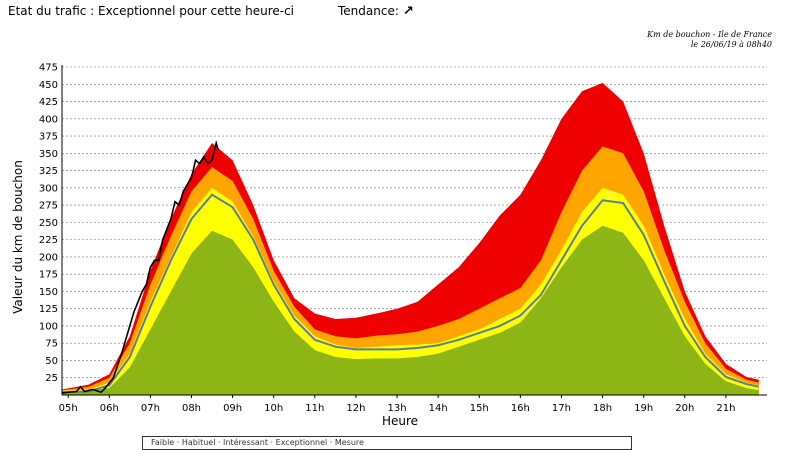 The width and height of the screenshot is (786, 450). What do you see at coordinates (109, 408) in the screenshot?
I see `x-tick-1: 06h` at bounding box center [109, 408].